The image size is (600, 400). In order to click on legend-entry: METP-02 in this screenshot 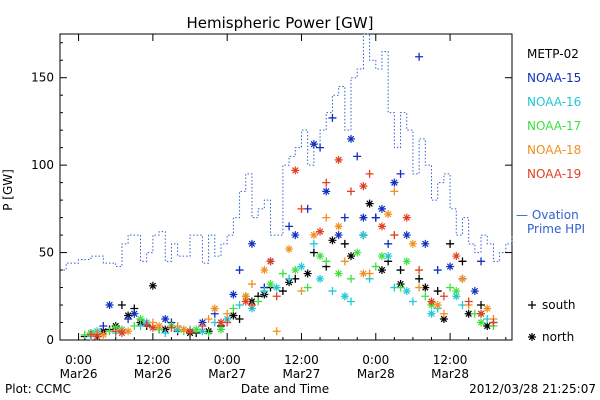, I will do `click(553, 54)`.